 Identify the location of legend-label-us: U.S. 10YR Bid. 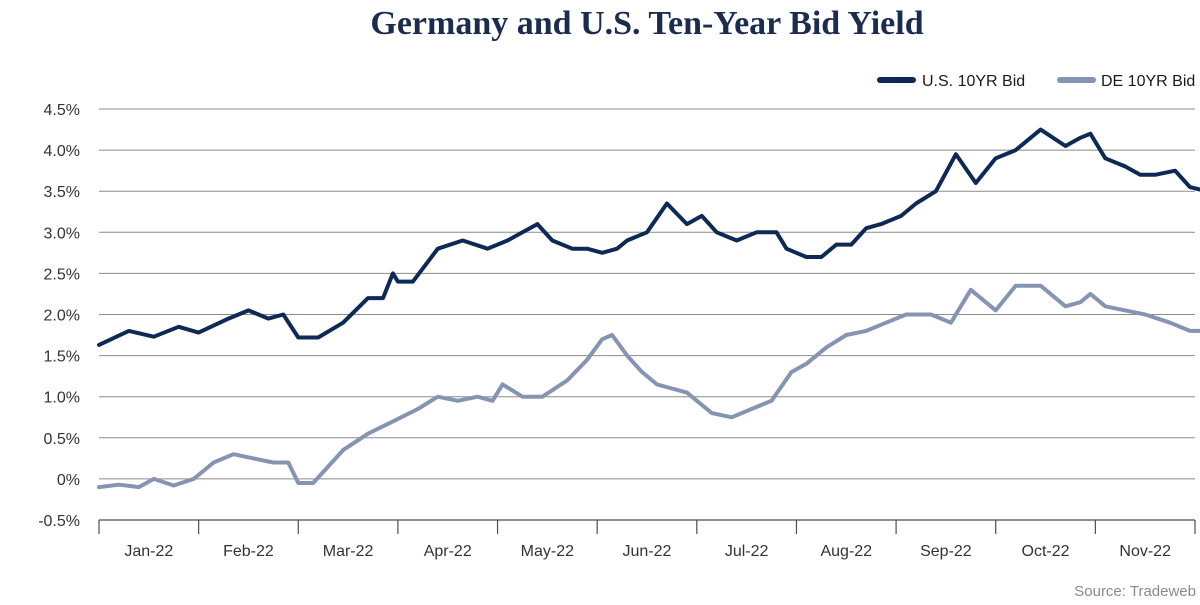
(973, 81).